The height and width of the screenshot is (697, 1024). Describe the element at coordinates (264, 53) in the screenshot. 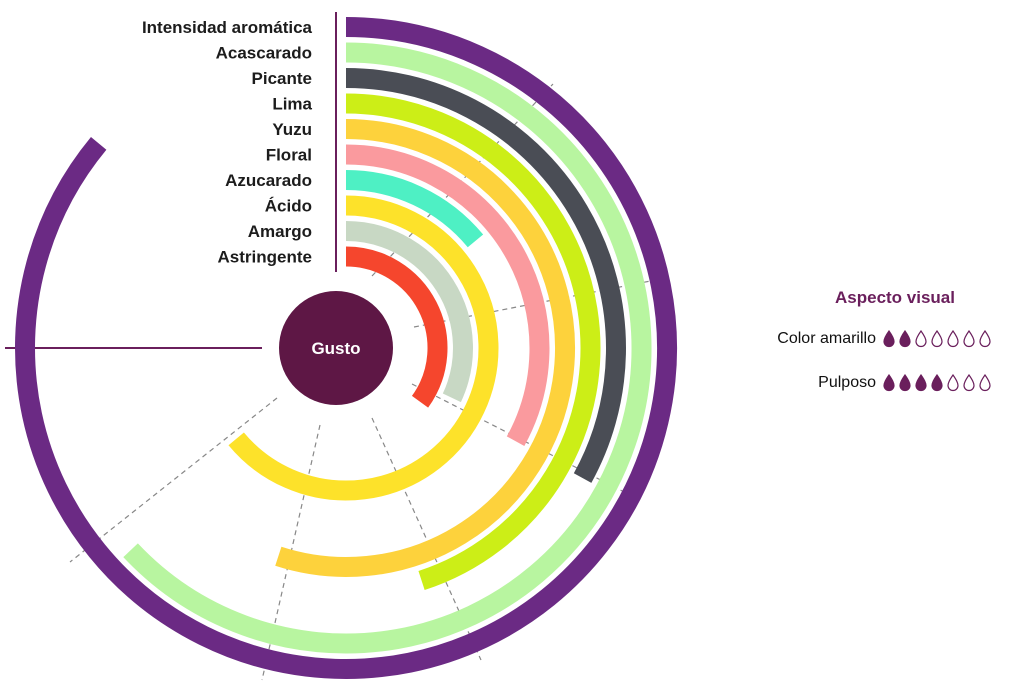

I see `category-label-1: Acascarado` at that location.